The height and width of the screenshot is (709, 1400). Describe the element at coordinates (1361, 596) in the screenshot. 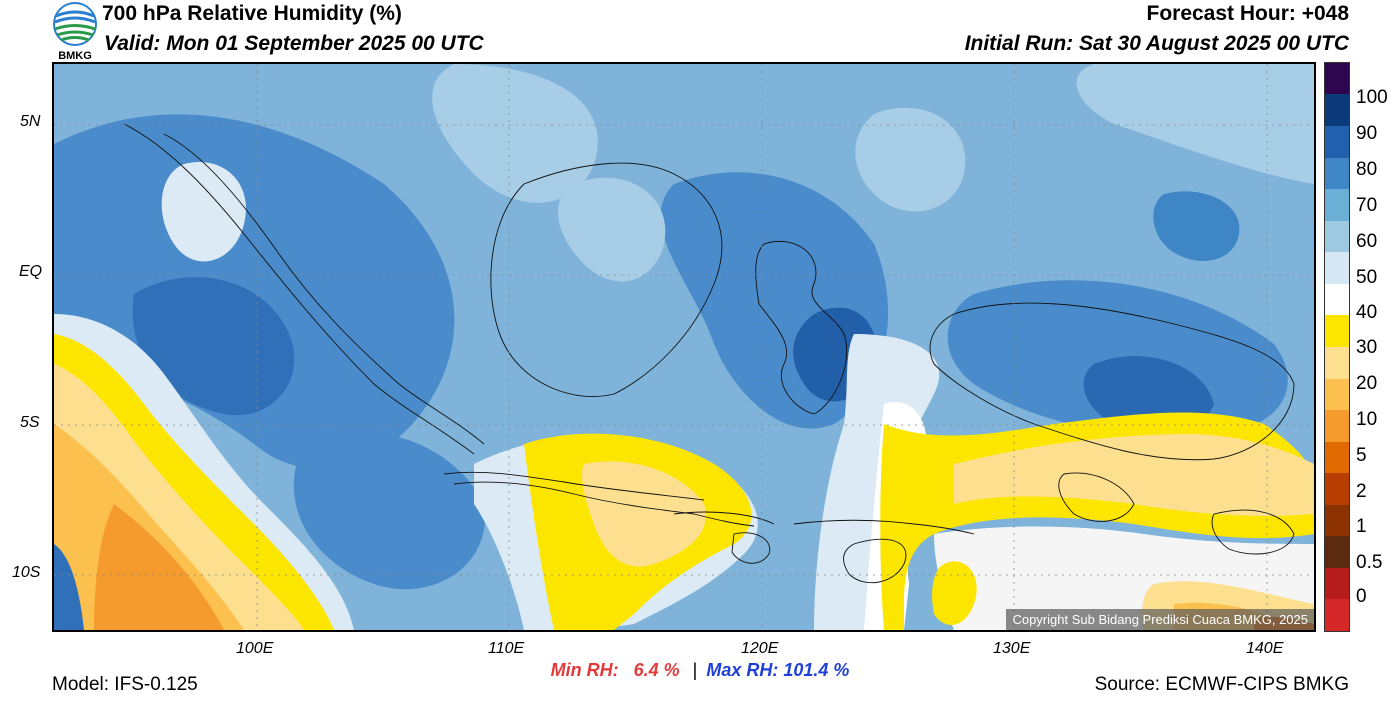

I see `colorbar-label-0: 0` at that location.